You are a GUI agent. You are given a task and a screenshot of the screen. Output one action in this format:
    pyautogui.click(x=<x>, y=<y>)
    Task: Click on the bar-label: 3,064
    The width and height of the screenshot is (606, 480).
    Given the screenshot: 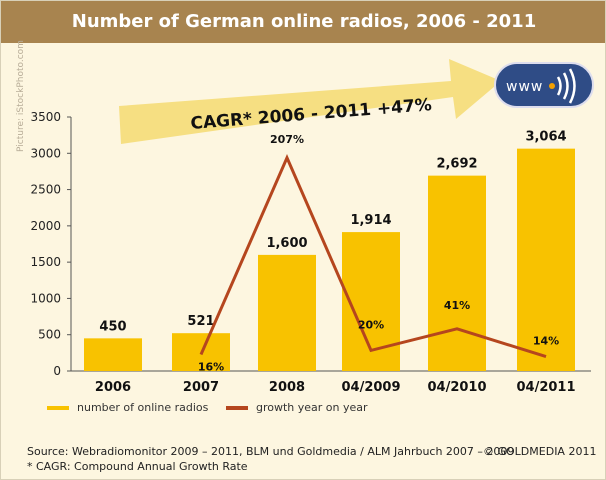 What is the action you would take?
    pyautogui.click(x=545, y=137)
    